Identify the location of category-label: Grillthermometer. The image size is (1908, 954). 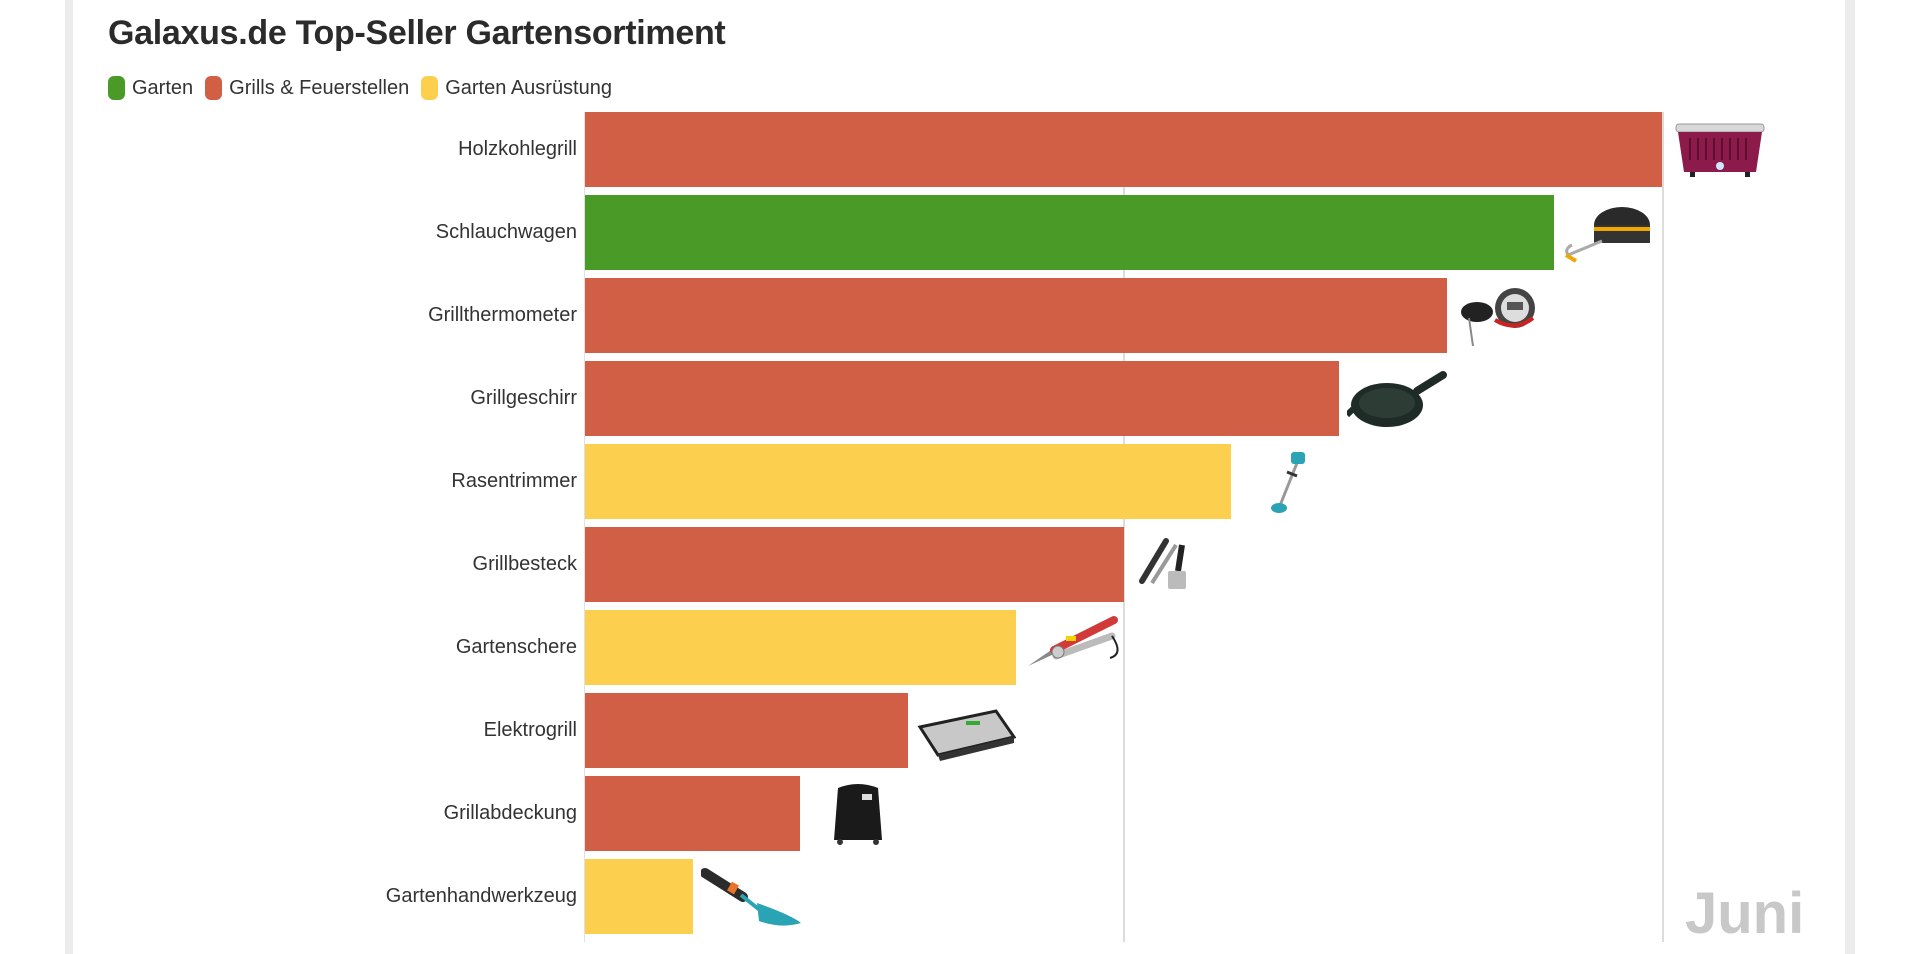
(502, 315).